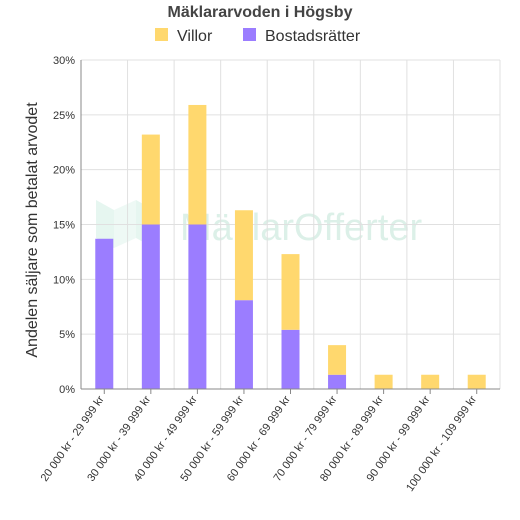 Image resolution: width=520 pixels, height=520 pixels. Describe the element at coordinates (313, 36) in the screenshot. I see `legend-label-bostadsr-tter: Bostadsrätter` at that location.